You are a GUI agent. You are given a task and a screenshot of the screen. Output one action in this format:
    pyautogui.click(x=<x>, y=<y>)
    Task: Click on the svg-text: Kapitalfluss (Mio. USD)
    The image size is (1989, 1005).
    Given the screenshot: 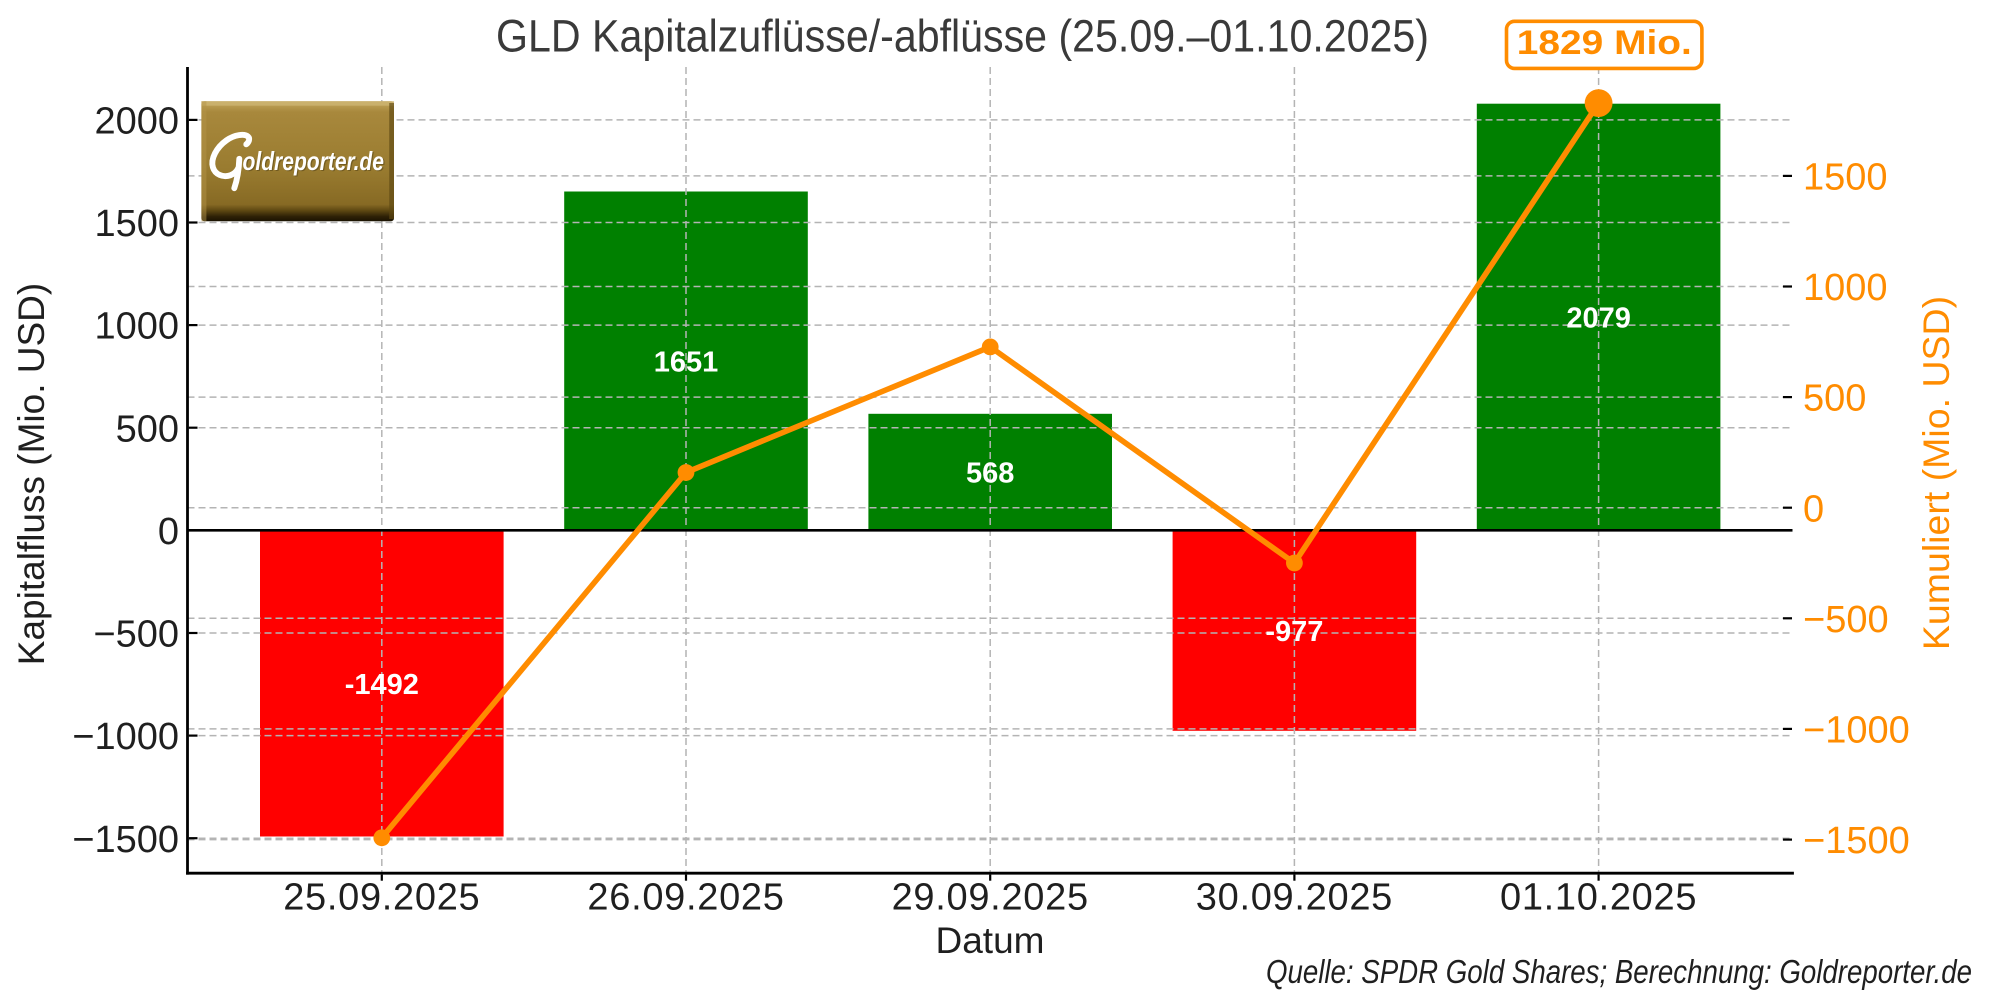 What is the action you would take?
    pyautogui.click(x=31, y=474)
    